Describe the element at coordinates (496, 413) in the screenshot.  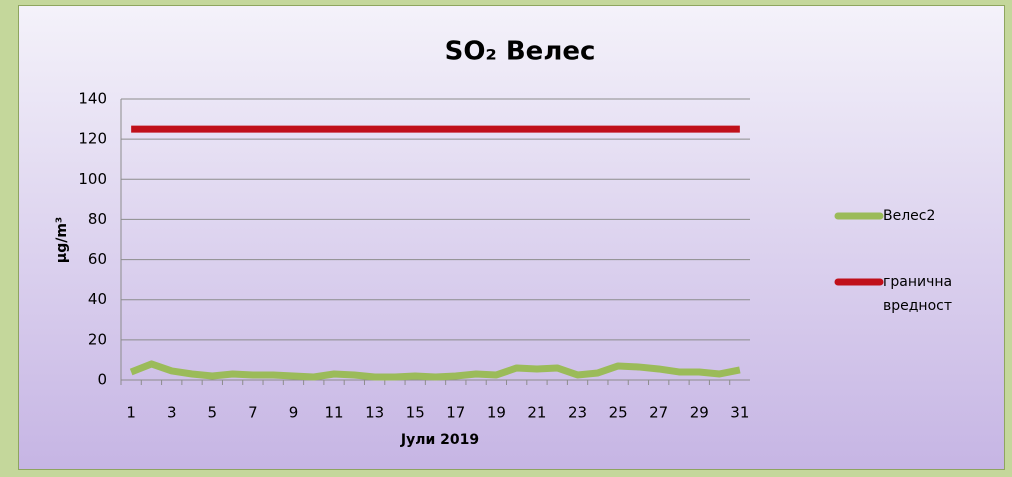
I see `x-tick-label: 19` at that location.